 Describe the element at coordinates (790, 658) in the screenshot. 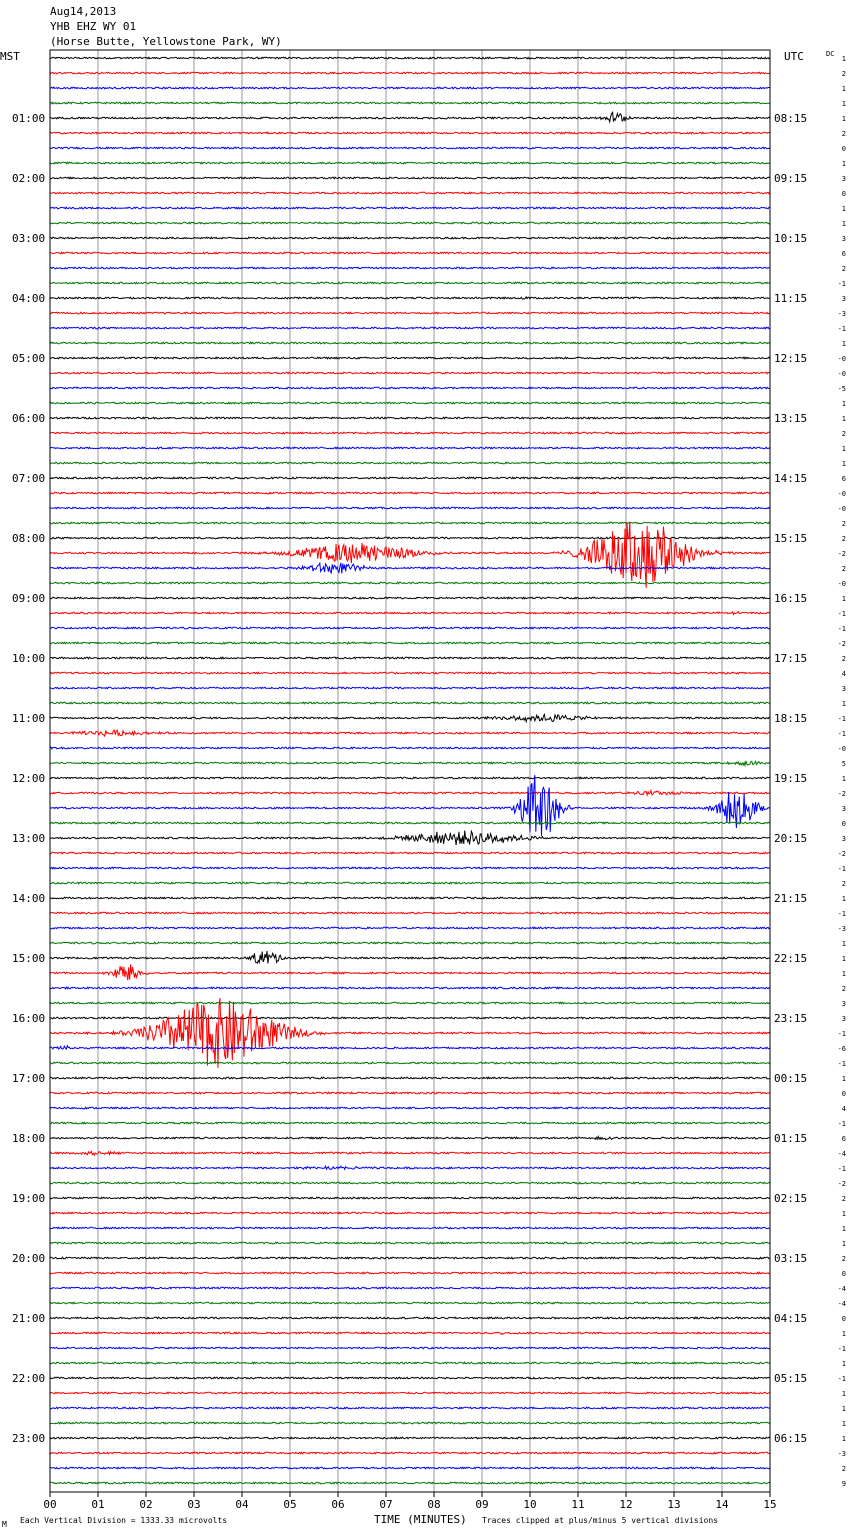

I see `utc-hour-label: 17:15` at that location.